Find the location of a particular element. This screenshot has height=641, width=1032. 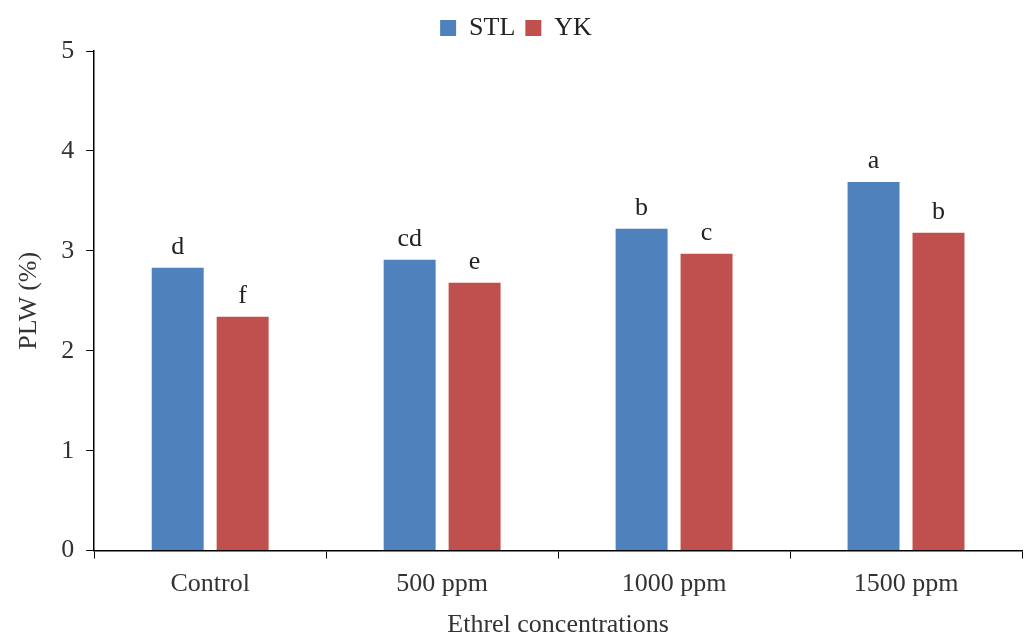

y-tick-label: 2 is located at coordinates (68, 349).